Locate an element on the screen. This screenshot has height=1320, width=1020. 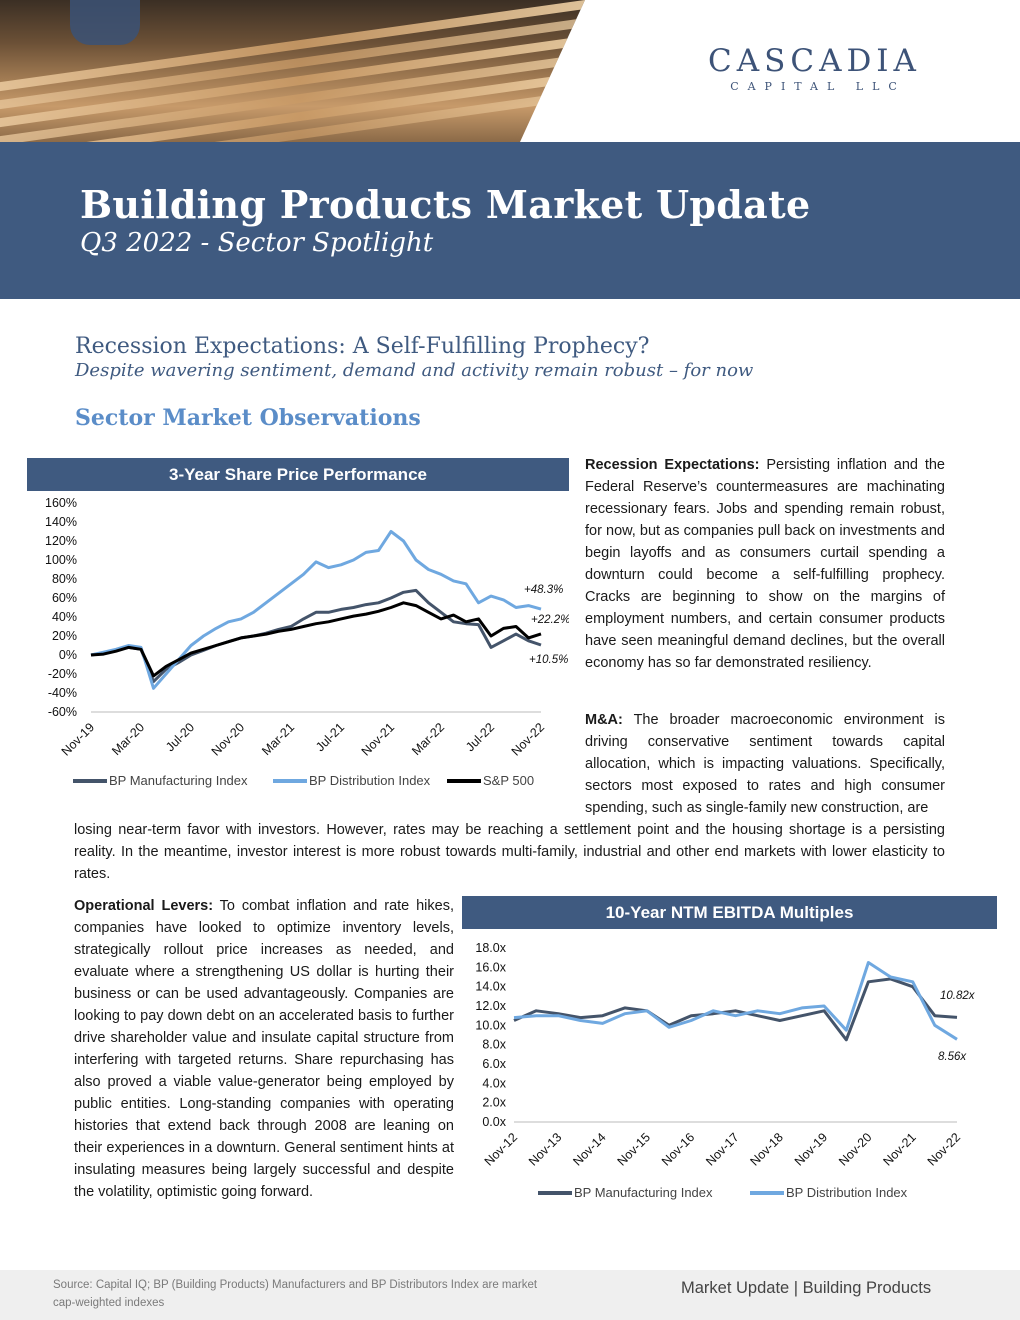
y-tick-label: 0% is located at coordinates (68, 655).